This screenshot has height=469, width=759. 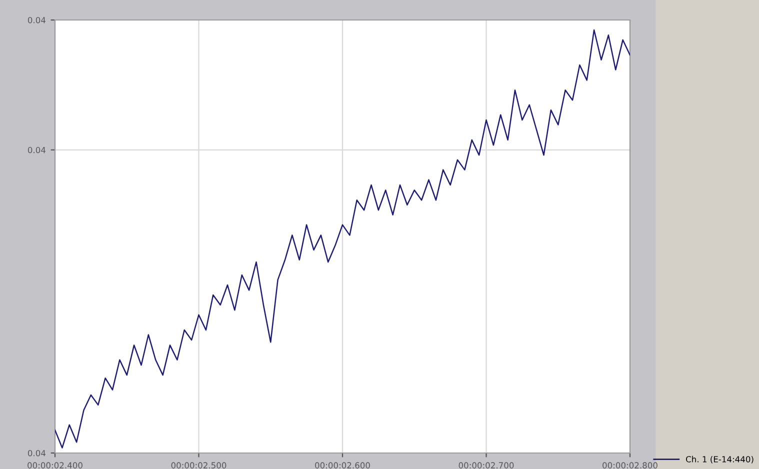 I want to click on x-tick-label: 00:00:02.700, so click(x=486, y=465).